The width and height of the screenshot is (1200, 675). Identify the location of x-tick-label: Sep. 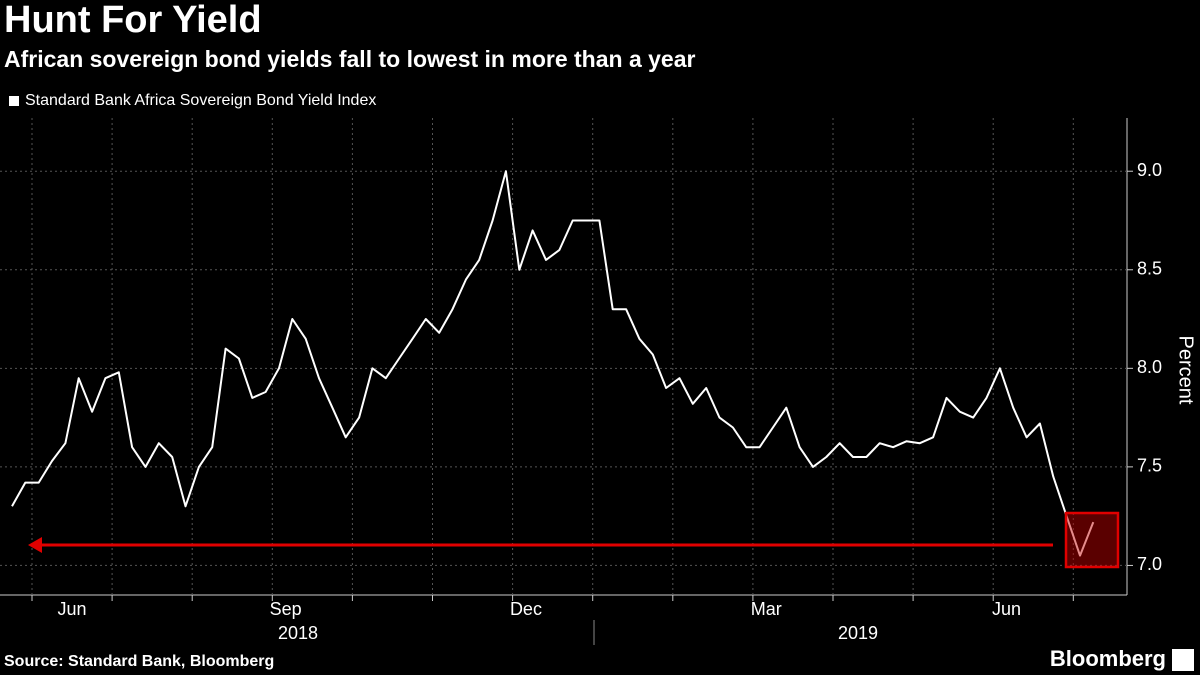
(286, 609).